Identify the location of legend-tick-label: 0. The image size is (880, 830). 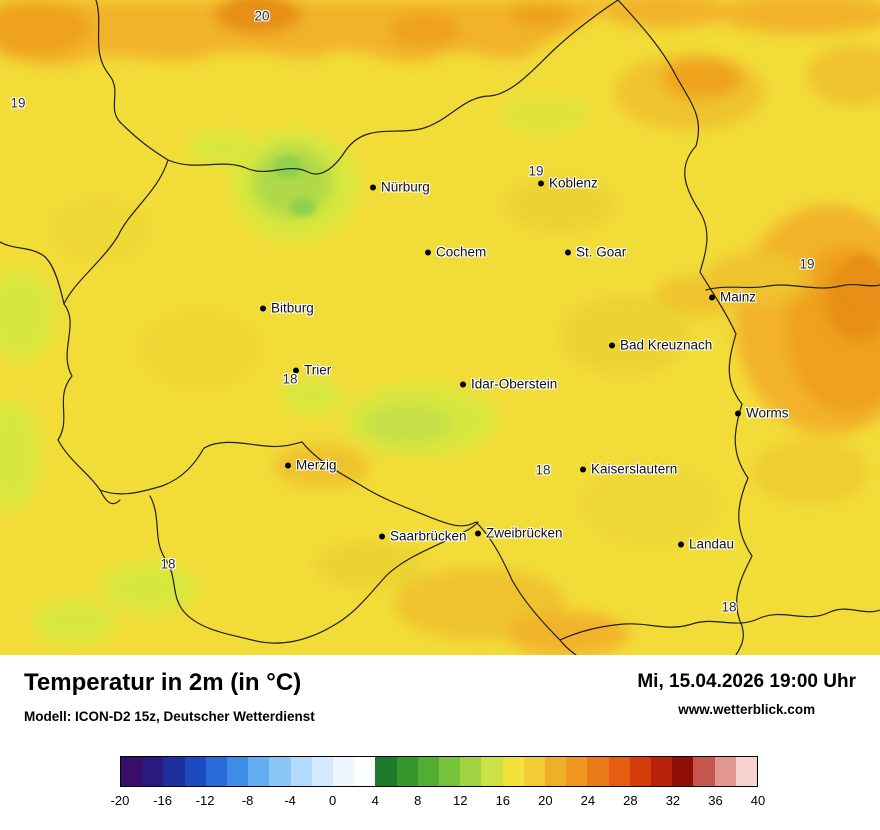
(333, 800).